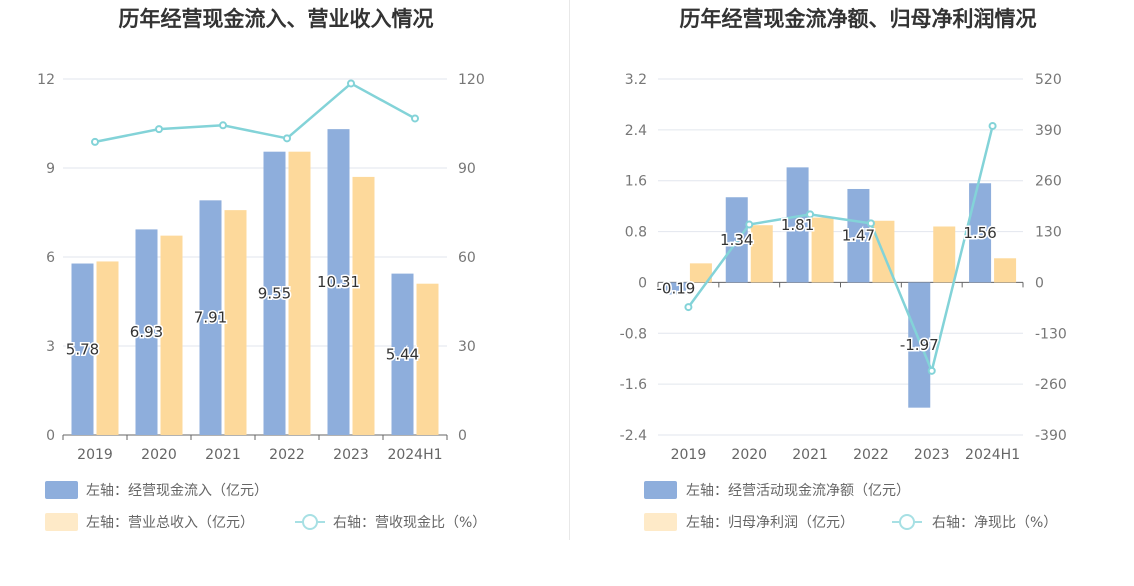 This screenshot has width=1134, height=586. I want to click on left-tick-label: -0.8, so click(633, 334).